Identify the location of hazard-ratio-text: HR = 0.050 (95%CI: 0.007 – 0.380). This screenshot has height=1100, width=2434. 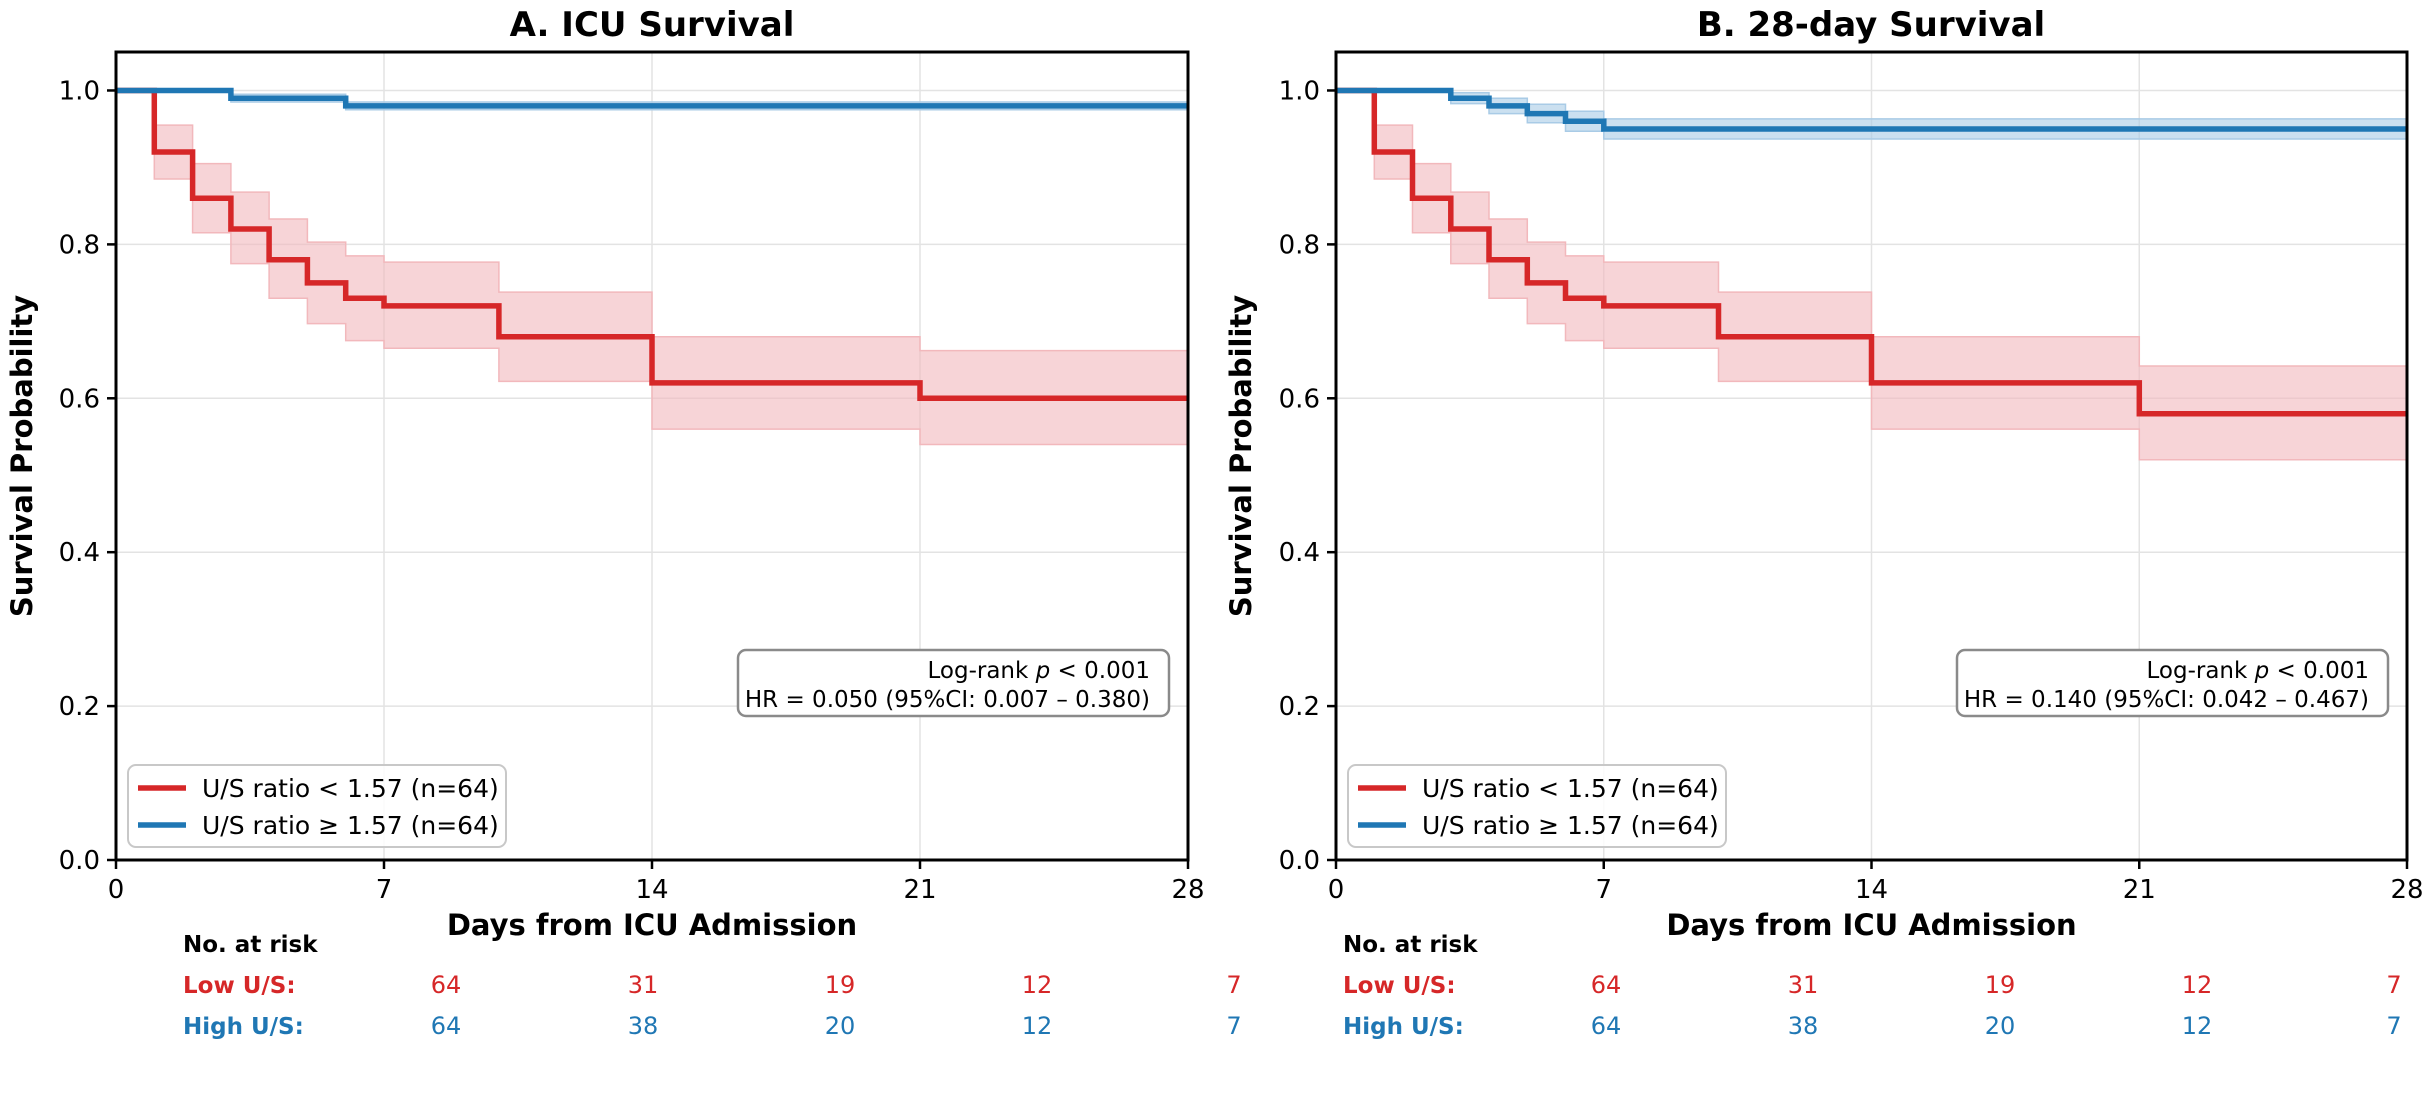
(947, 700).